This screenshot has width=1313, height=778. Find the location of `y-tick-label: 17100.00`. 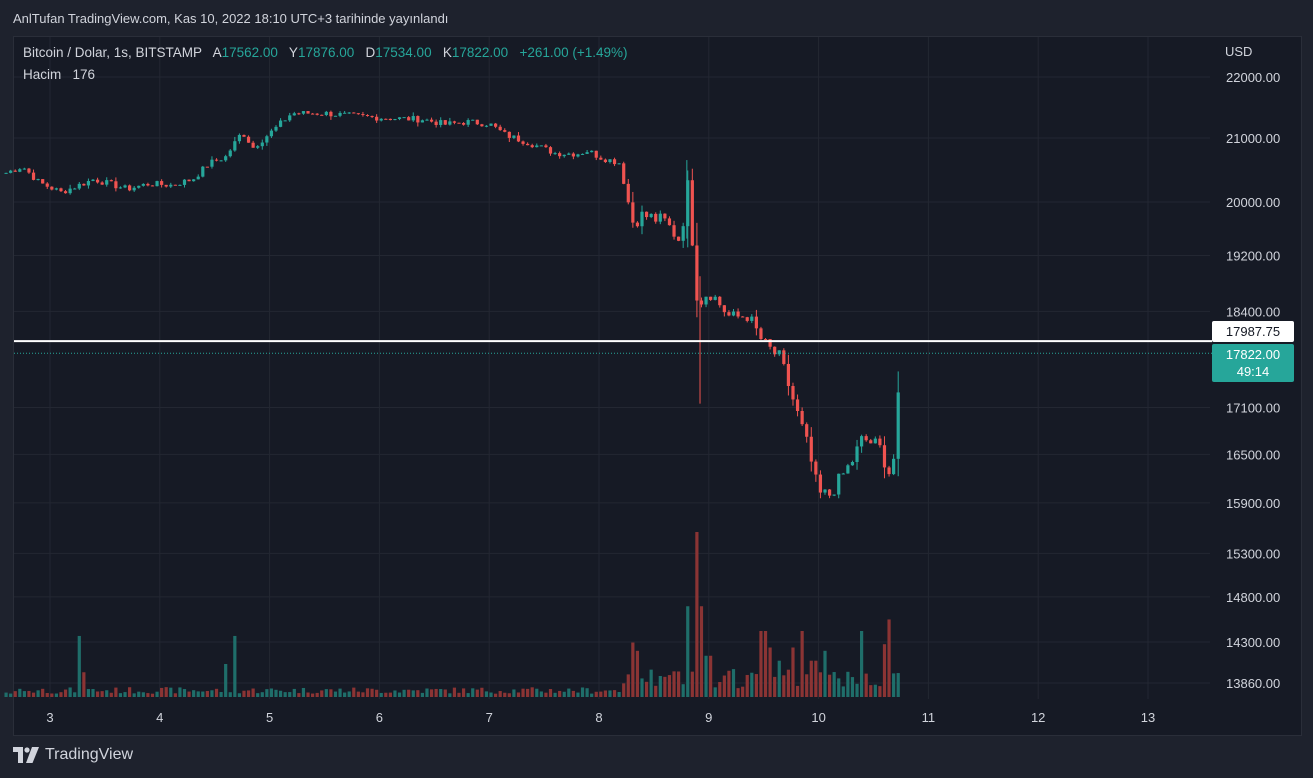

y-tick-label: 17100.00 is located at coordinates (1253, 407).